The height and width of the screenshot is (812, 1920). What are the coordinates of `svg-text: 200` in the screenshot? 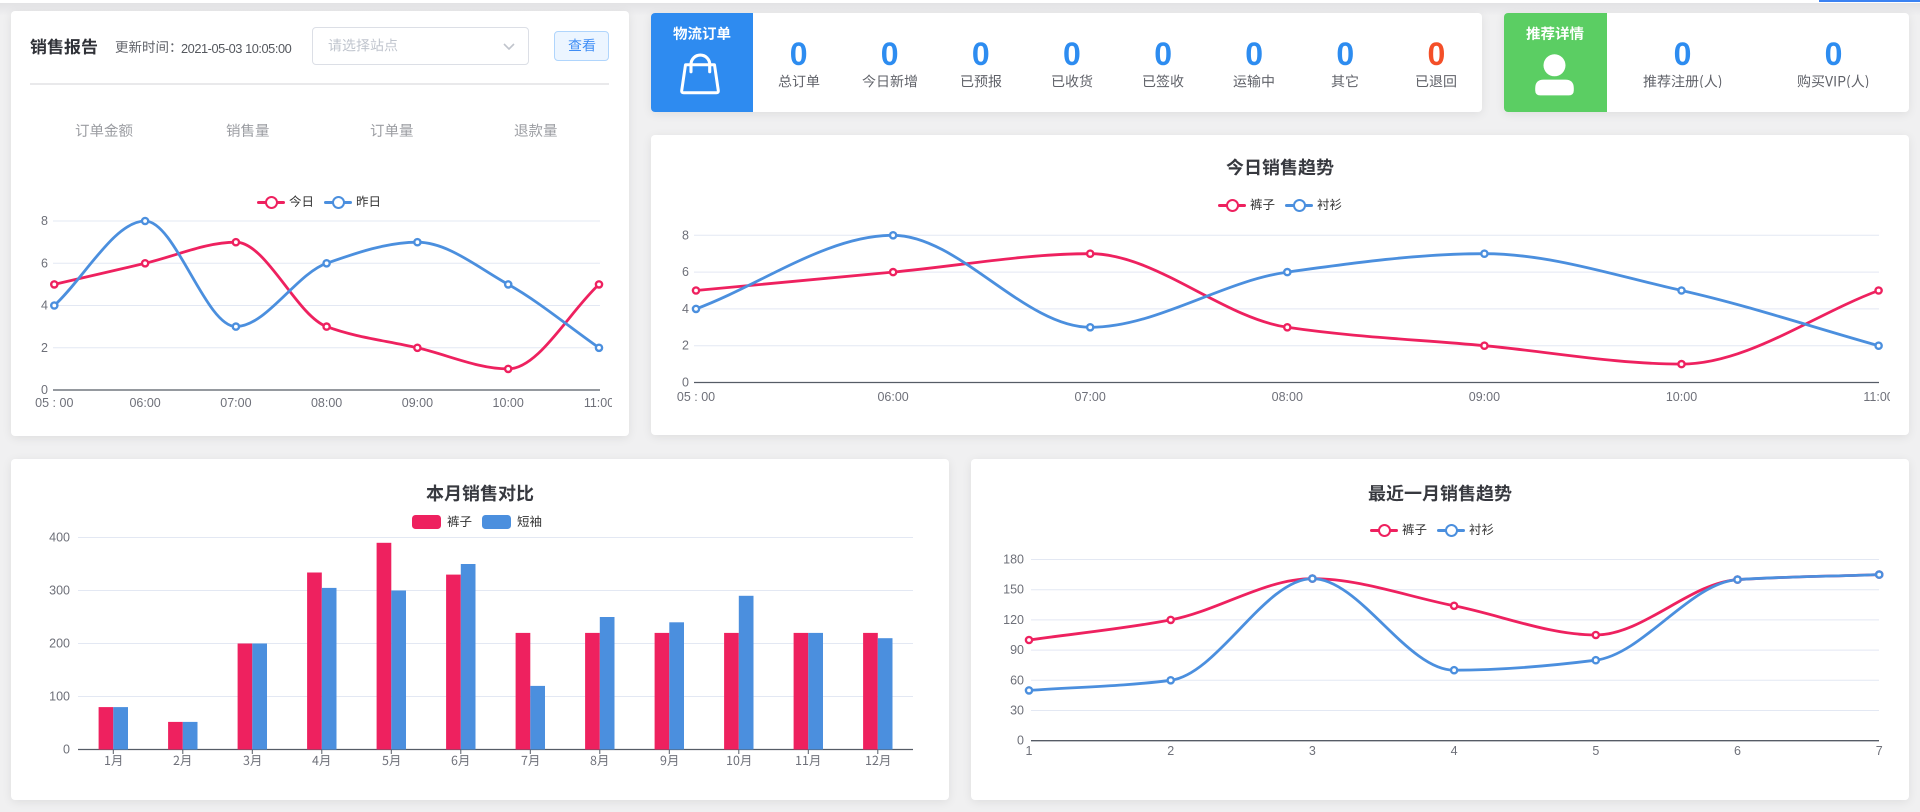 It's located at (59, 644).